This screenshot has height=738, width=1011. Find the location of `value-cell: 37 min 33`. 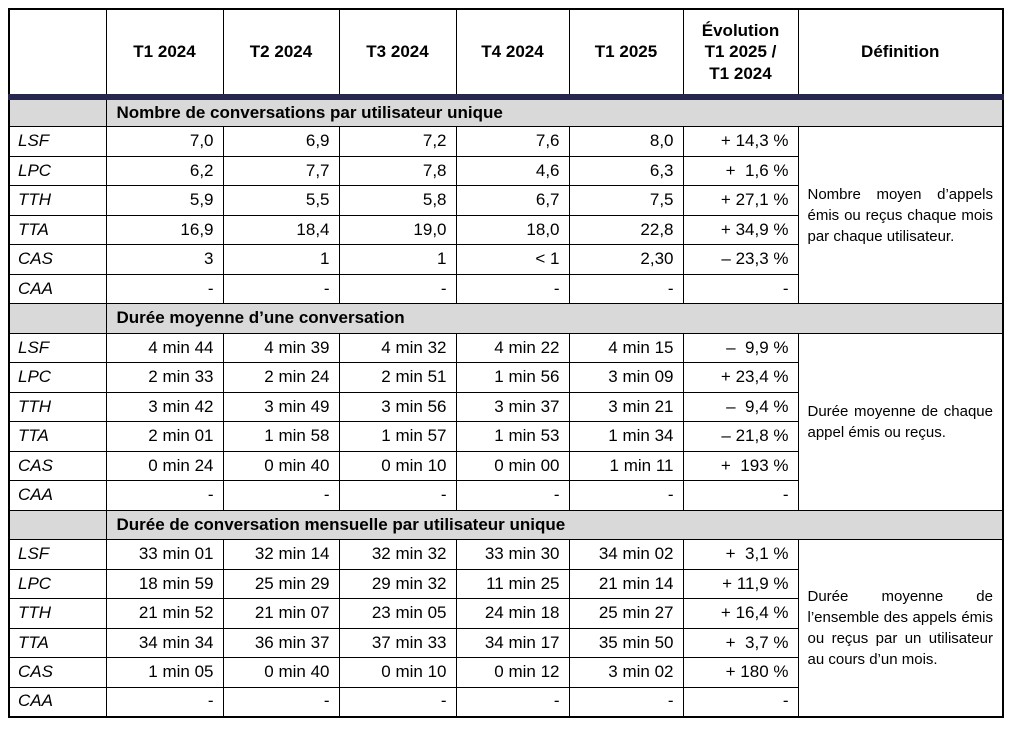

value-cell: 37 min 33 is located at coordinates (397, 642).